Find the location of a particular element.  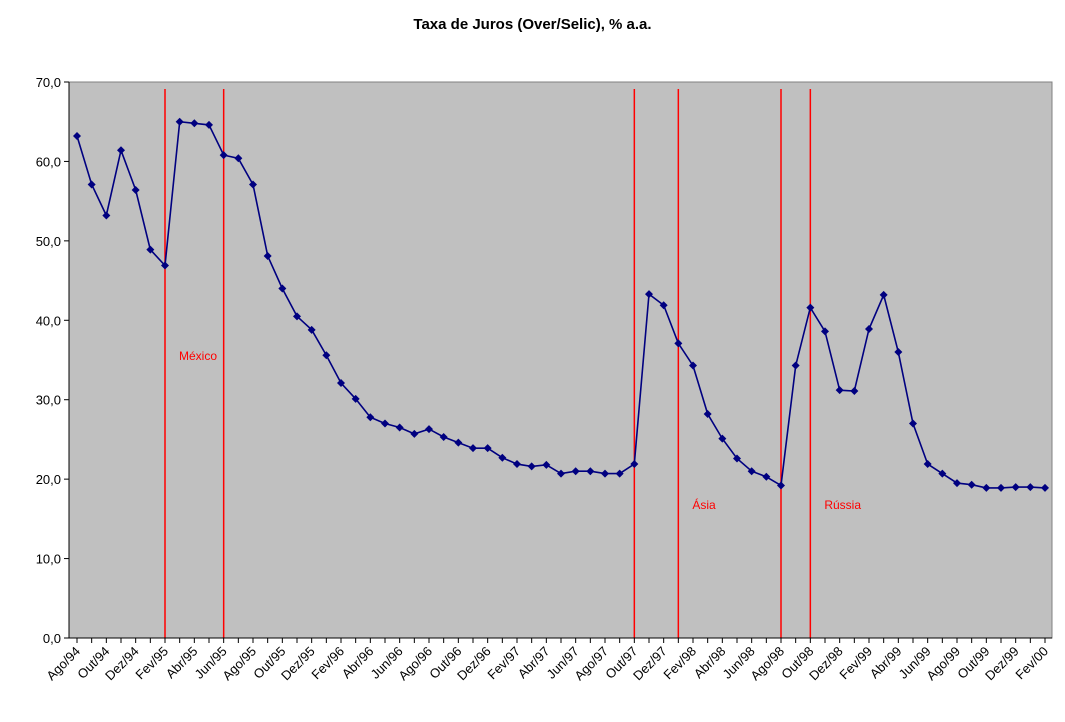

y-tick-label: 70,0 is located at coordinates (48, 82).